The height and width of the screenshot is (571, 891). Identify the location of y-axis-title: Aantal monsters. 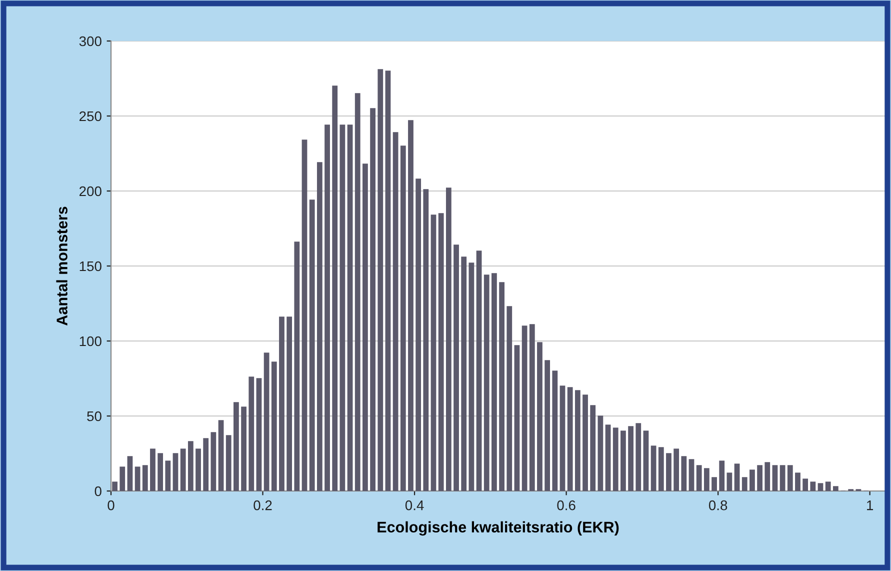
(62, 266).